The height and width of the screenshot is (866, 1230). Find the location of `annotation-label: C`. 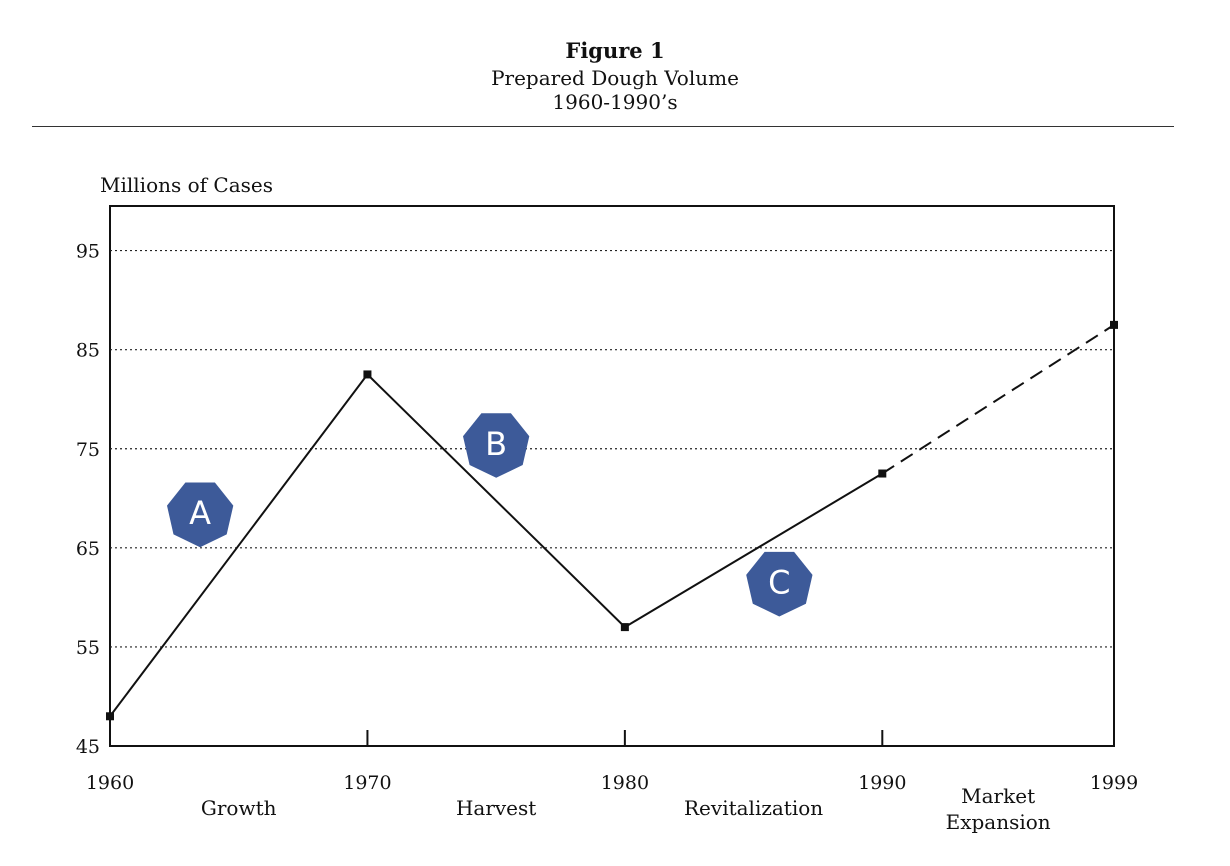

annotation-label: C is located at coordinates (779, 583).